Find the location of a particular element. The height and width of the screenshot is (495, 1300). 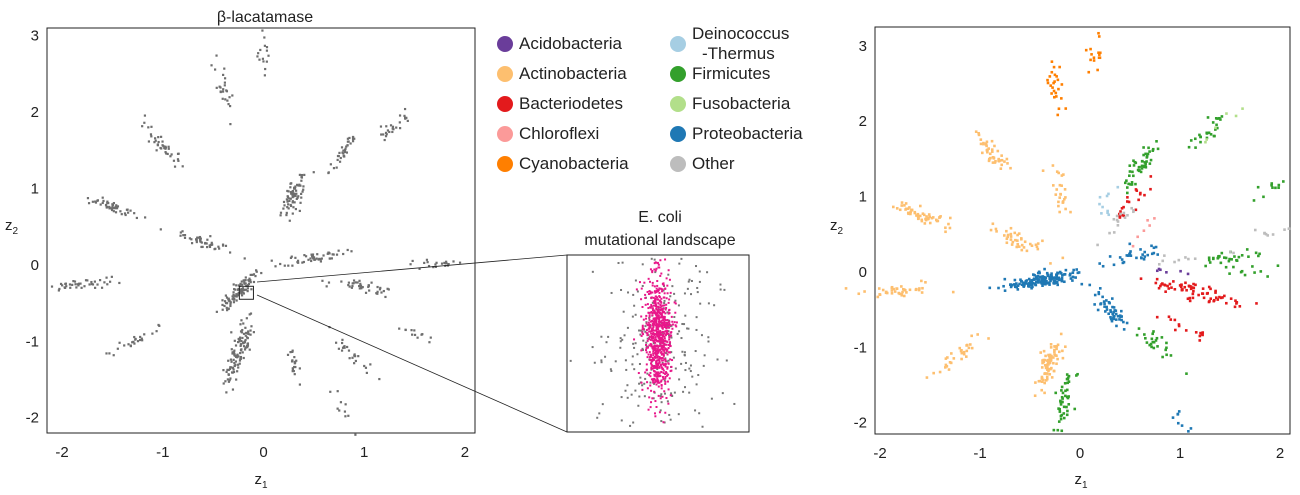

legend-label: Acidobacteria is located at coordinates (571, 43).